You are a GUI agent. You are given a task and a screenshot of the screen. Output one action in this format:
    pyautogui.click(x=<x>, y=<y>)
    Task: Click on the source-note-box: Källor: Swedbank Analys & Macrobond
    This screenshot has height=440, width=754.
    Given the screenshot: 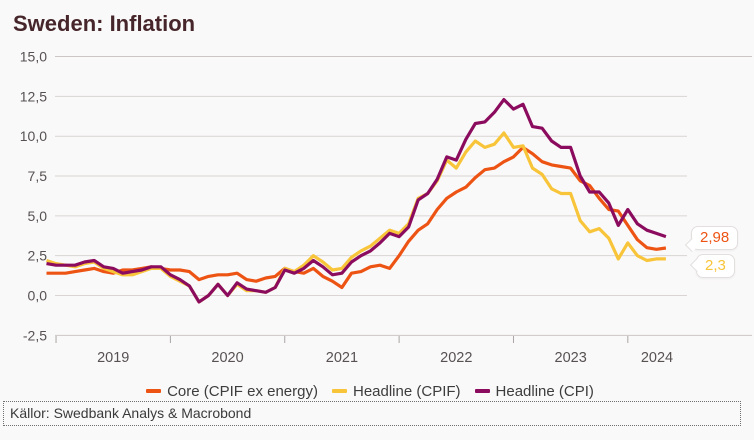 What is the action you would take?
    pyautogui.click(x=372, y=413)
    